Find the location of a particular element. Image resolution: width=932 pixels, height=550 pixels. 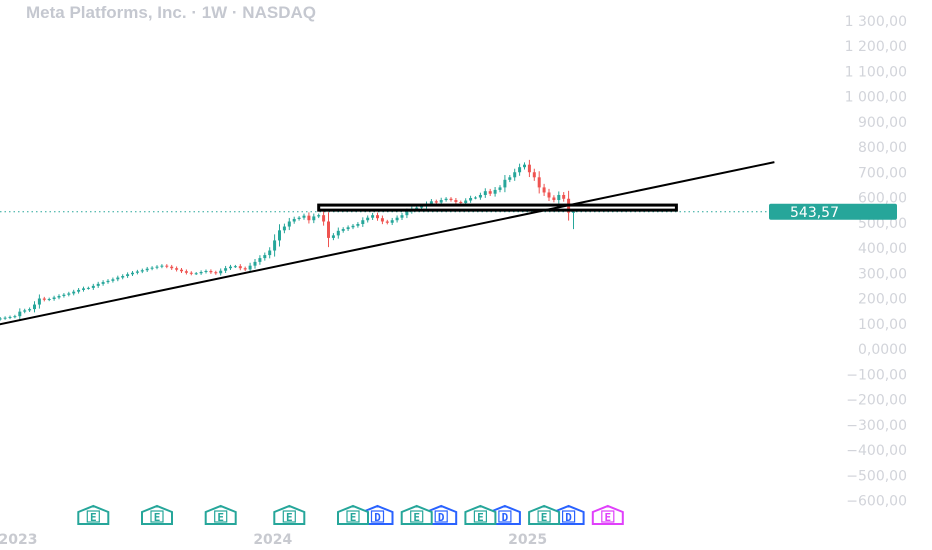

upcoming-earnings-marker-label: E is located at coordinates (607, 517).